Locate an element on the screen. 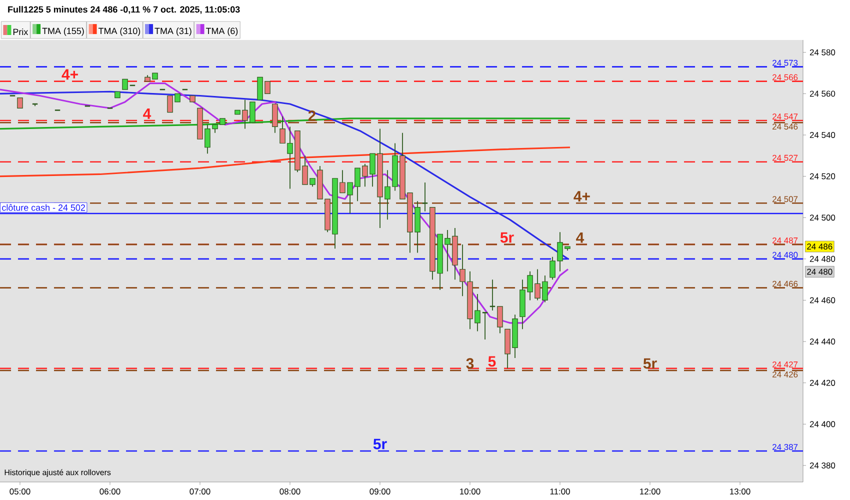 The height and width of the screenshot is (500, 850). y-tick-label: 24 540 is located at coordinates (823, 135).